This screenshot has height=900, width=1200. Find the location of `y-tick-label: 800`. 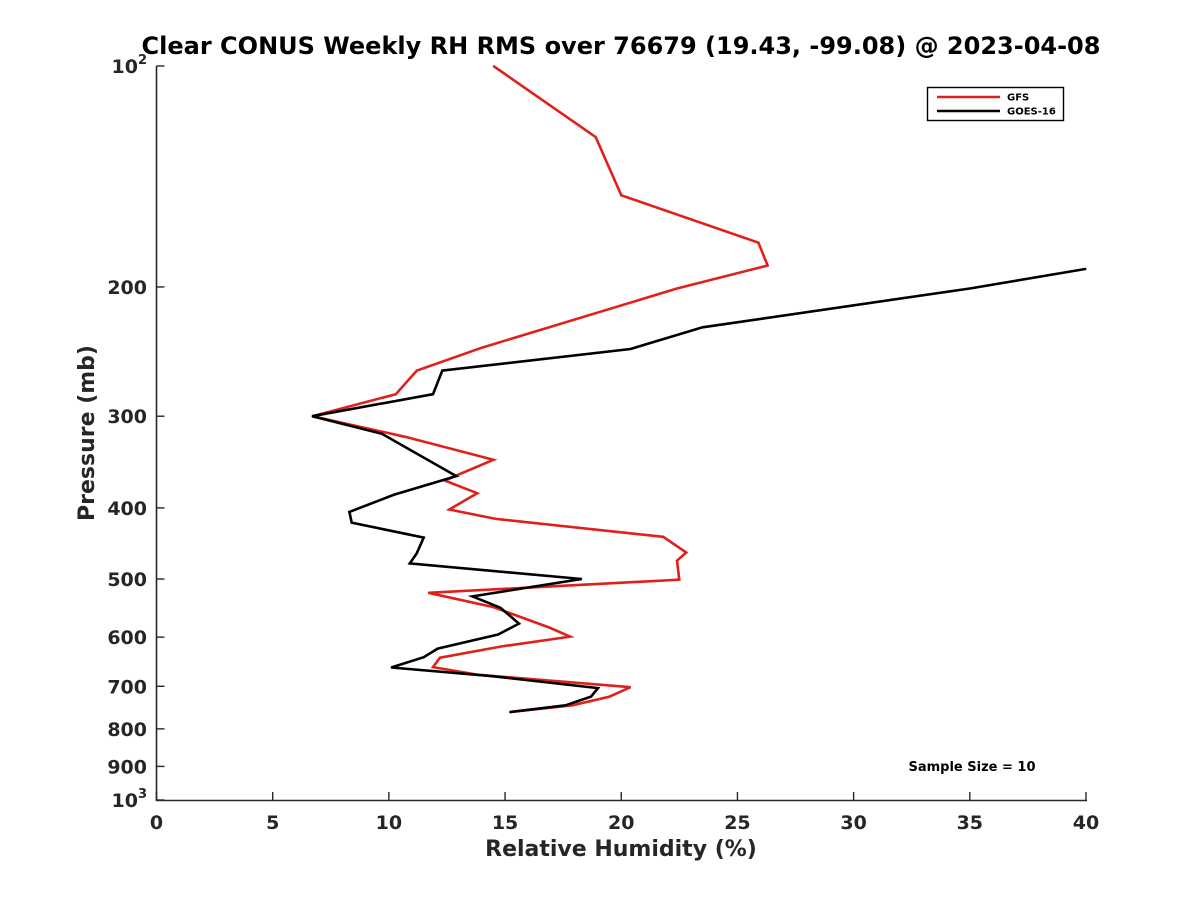

y-tick-label: 800 is located at coordinates (127, 730).